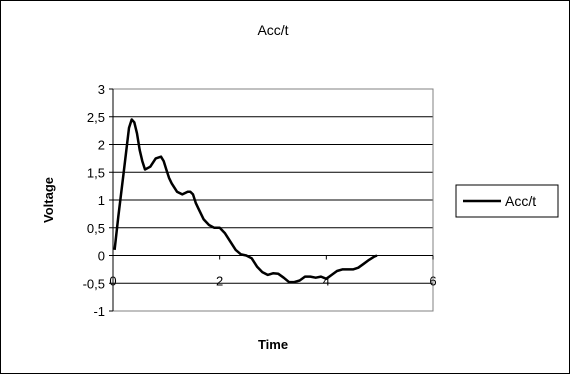  Describe the element at coordinates (101, 200) in the screenshot. I see `y-tick-label: 1` at that location.